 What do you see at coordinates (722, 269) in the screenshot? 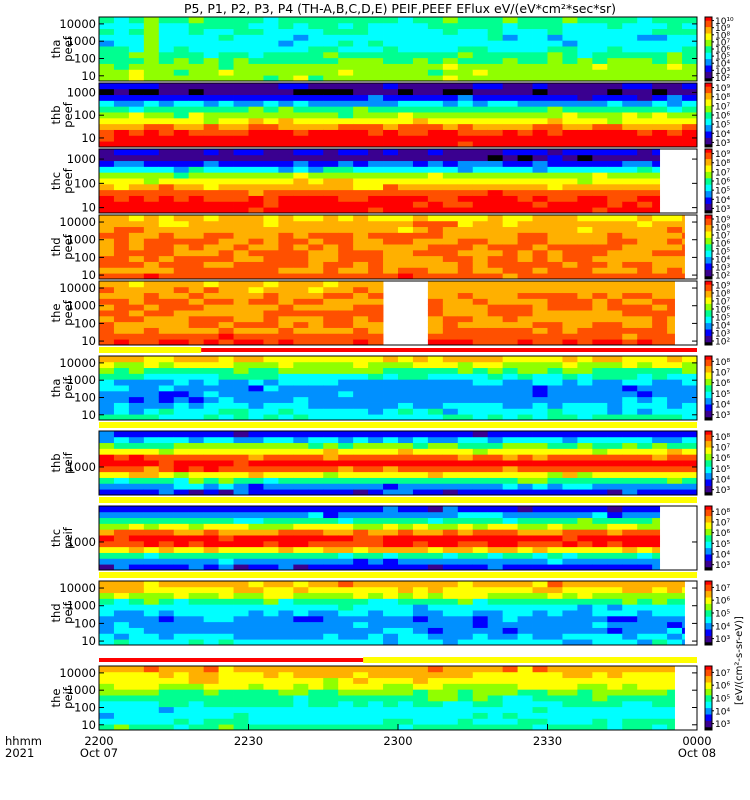
I see `colorbar-tick-label: 10³` at bounding box center [722, 269].